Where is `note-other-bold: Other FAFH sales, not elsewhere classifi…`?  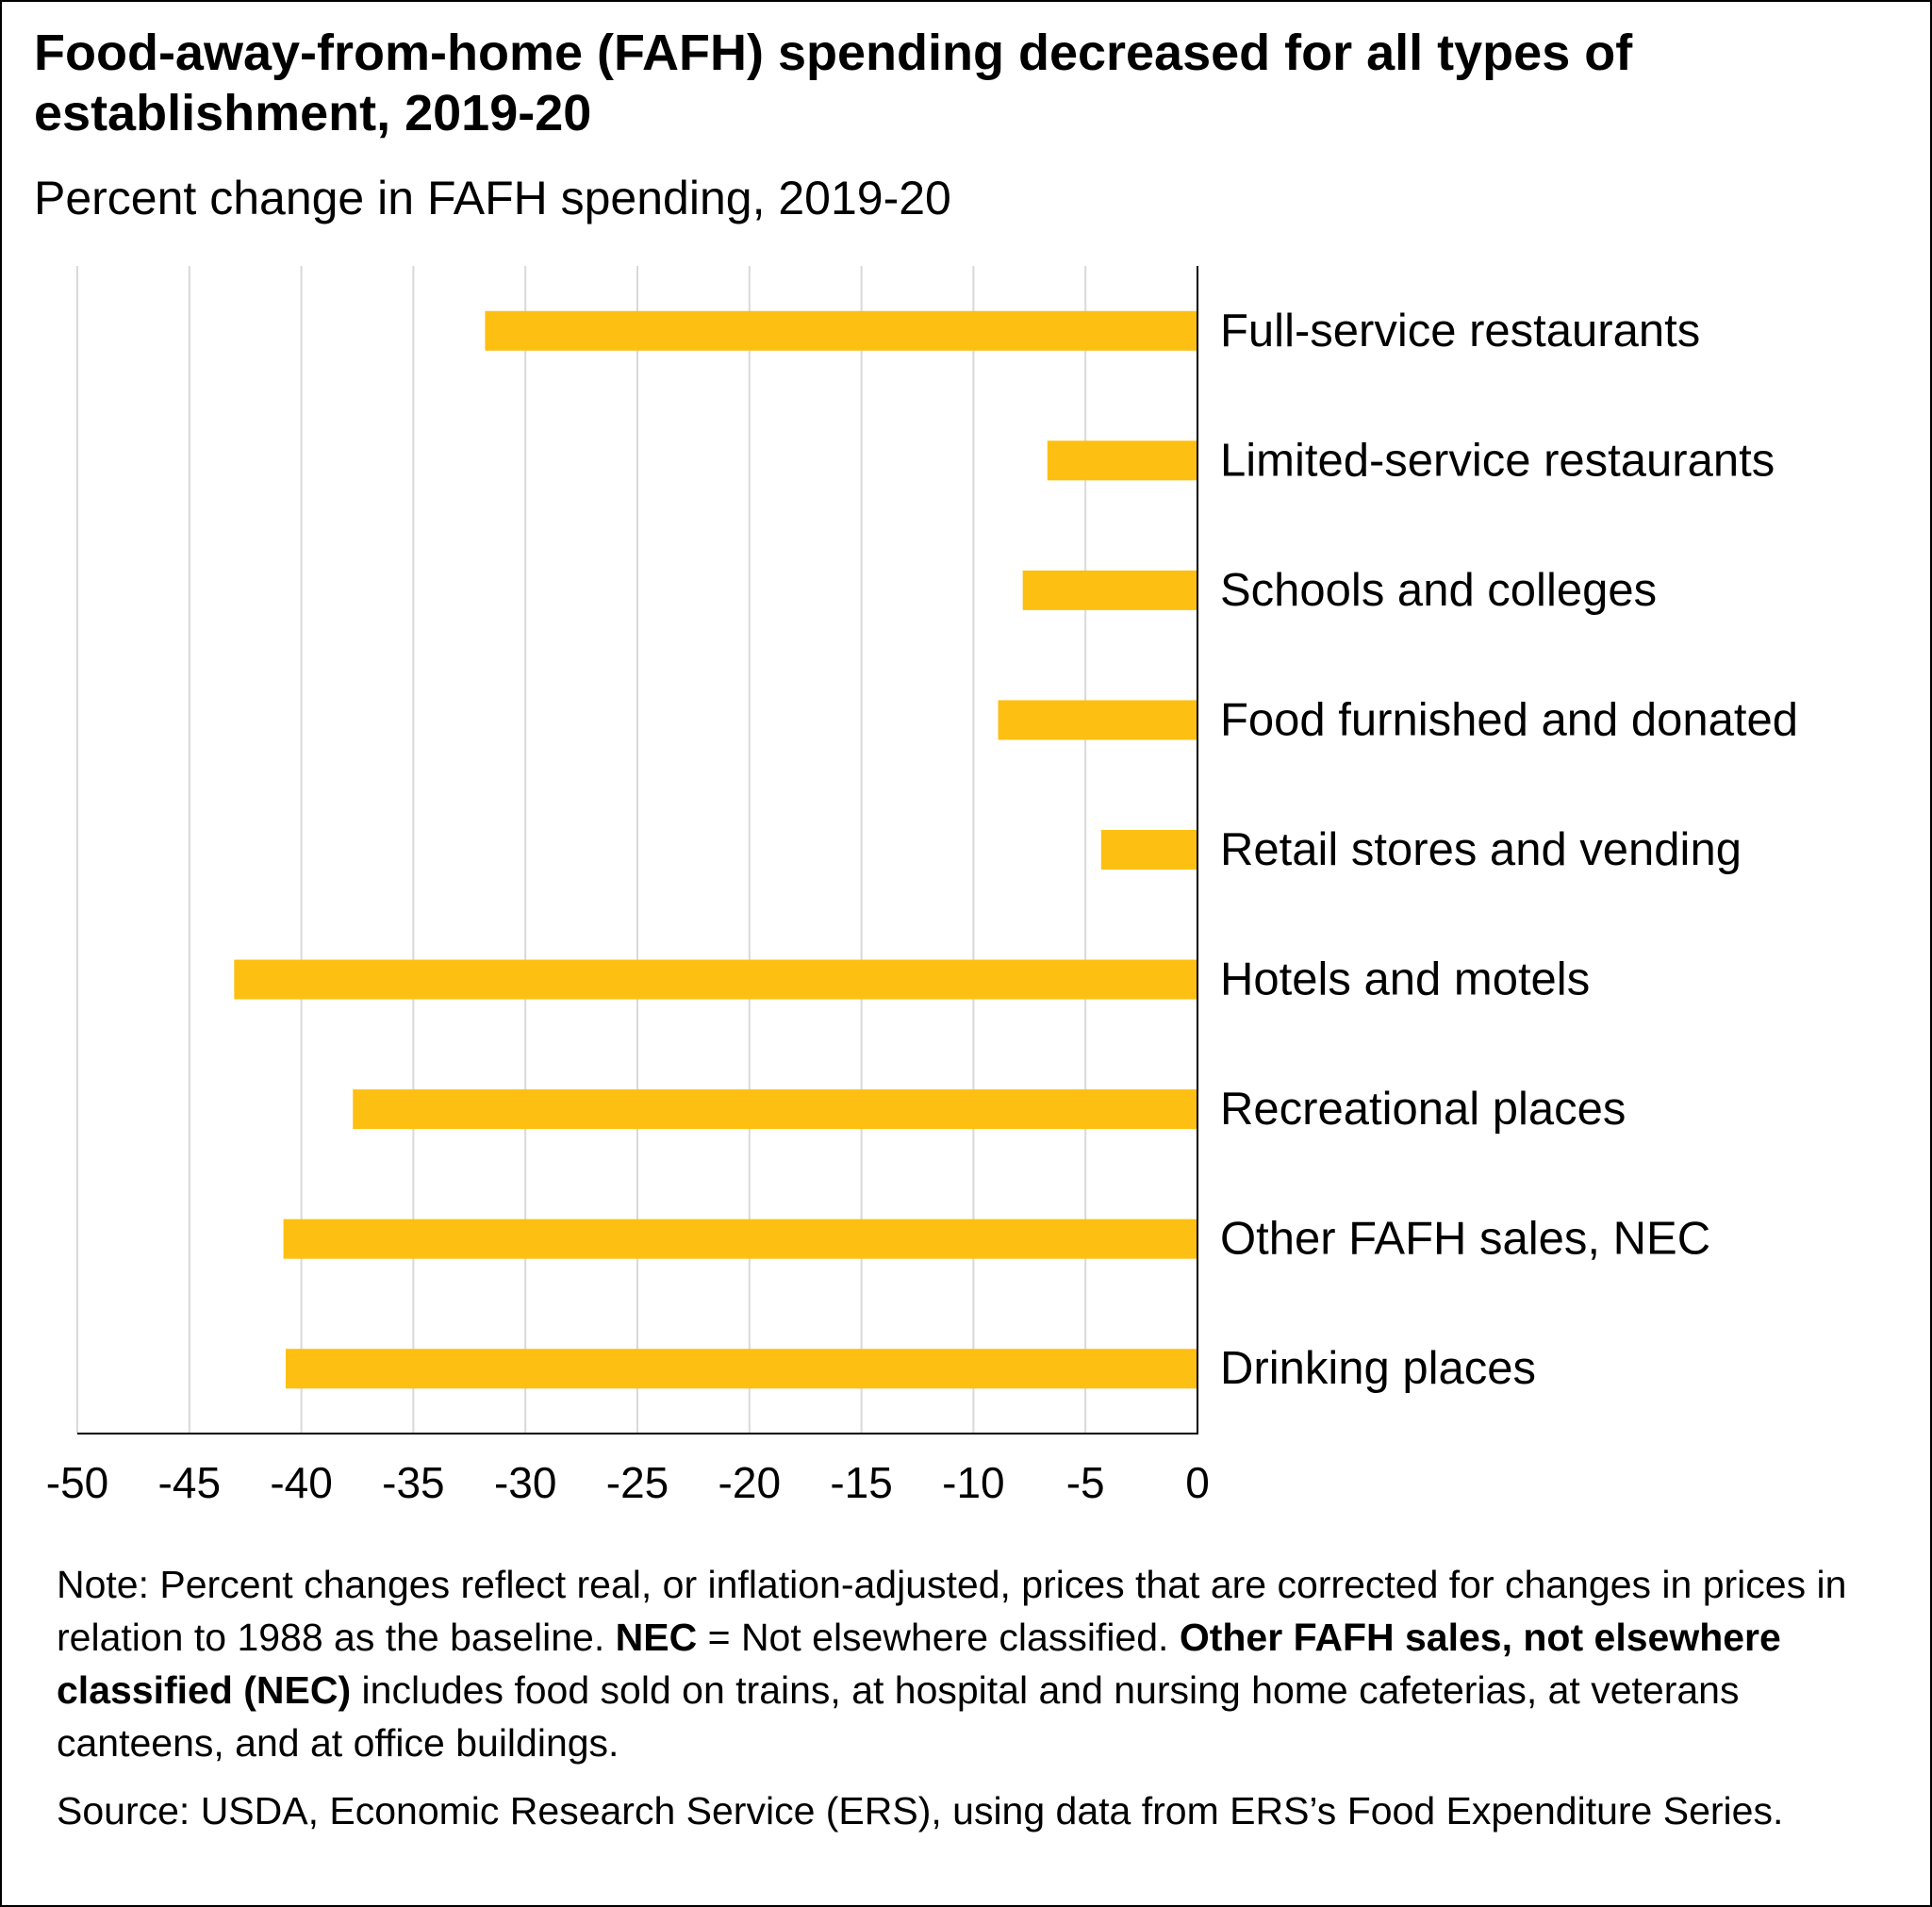
note-other-bold: Other FAFH sales, not elsewhere classifi… is located at coordinates (919, 1664).